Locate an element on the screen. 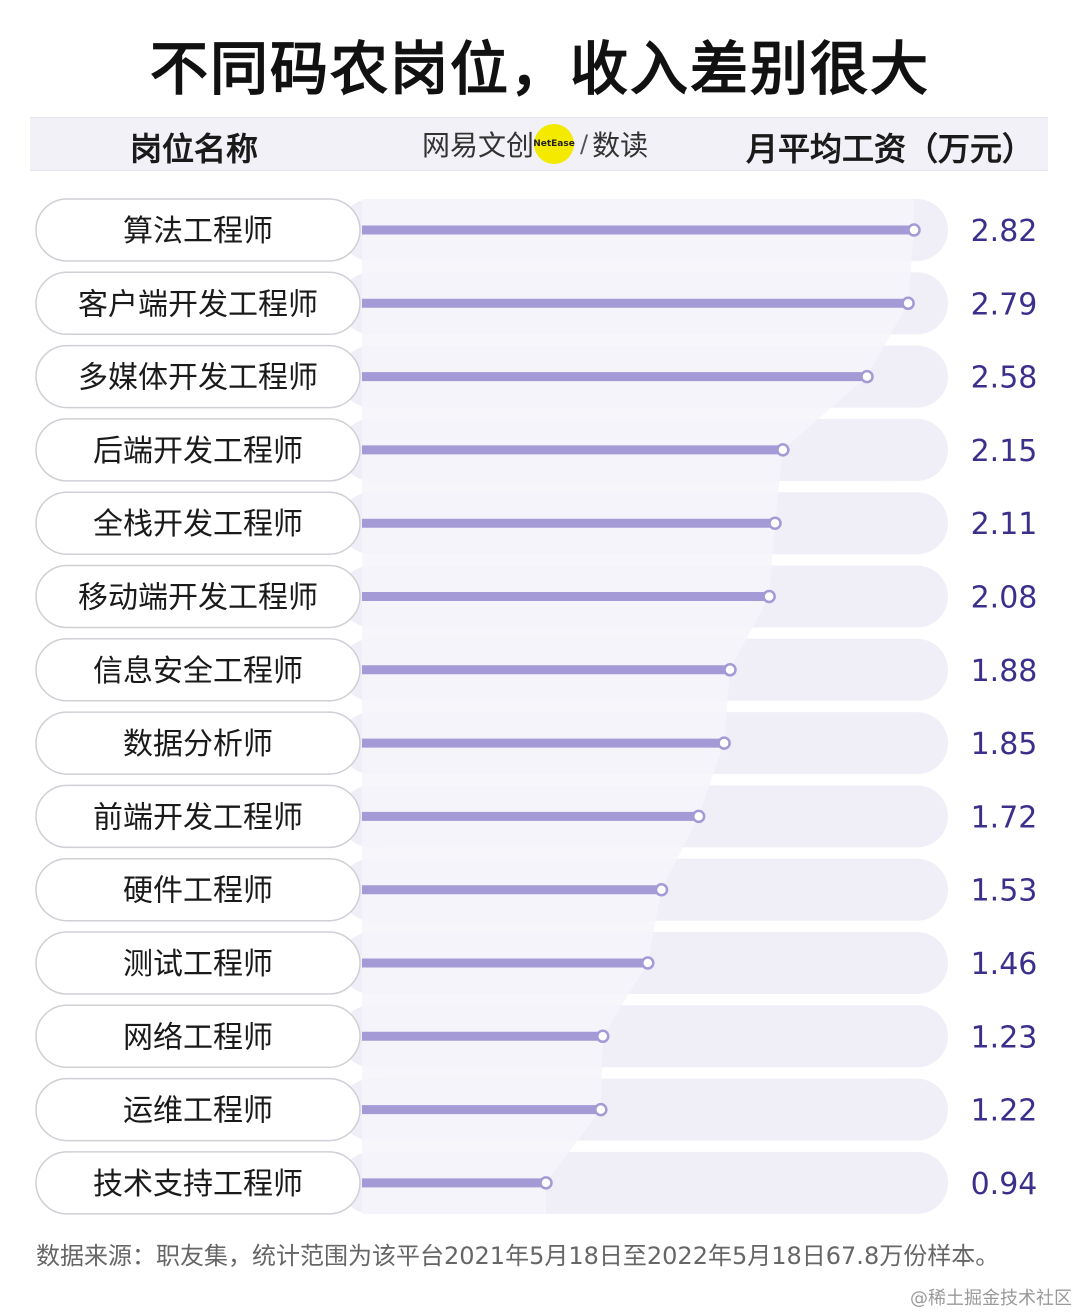 The image size is (1080, 1312). job-label: 测试工程师 is located at coordinates (198, 964).